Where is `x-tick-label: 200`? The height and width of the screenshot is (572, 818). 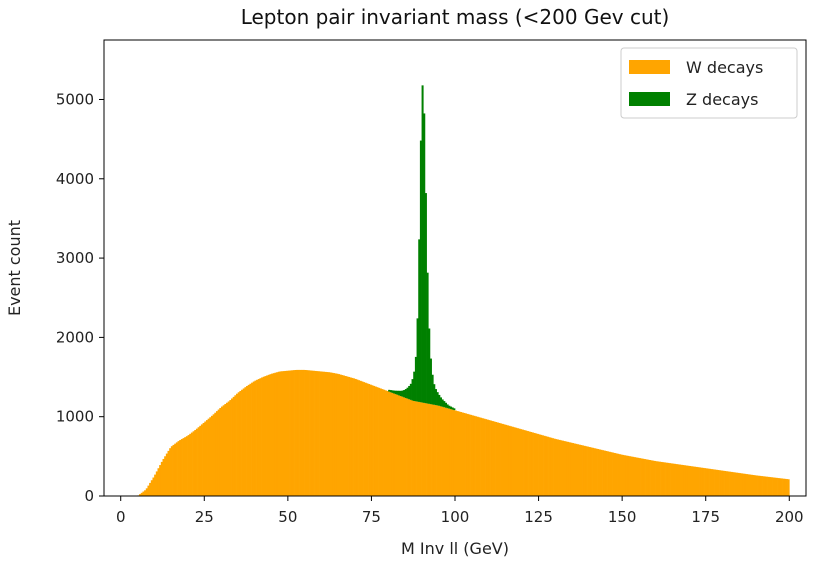 x-tick-label: 200 is located at coordinates (789, 517).